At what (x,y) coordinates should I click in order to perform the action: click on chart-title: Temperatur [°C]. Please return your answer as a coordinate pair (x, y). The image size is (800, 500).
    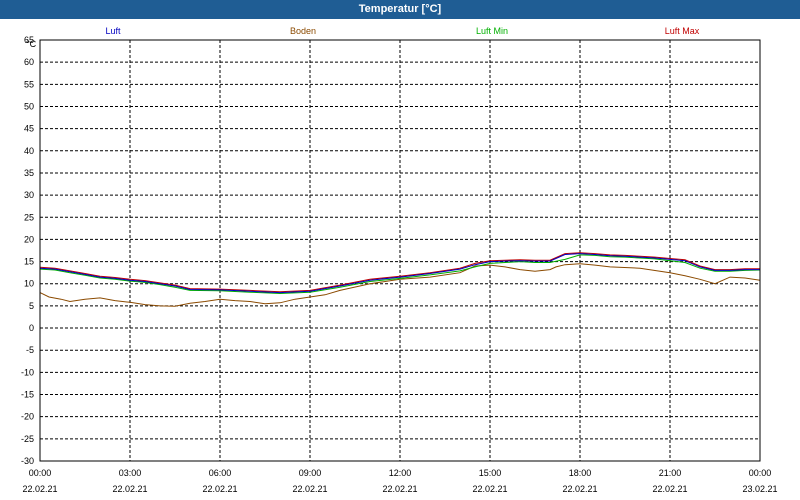
    Looking at the image, I should click on (400, 9).